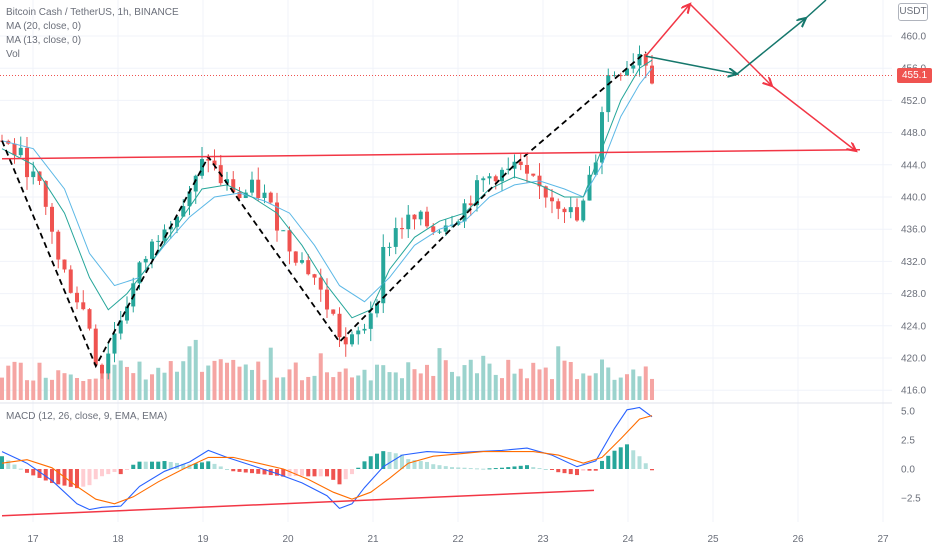  Describe the element at coordinates (914, 75) in the screenshot. I see `current-price-badge: 455.1` at that location.